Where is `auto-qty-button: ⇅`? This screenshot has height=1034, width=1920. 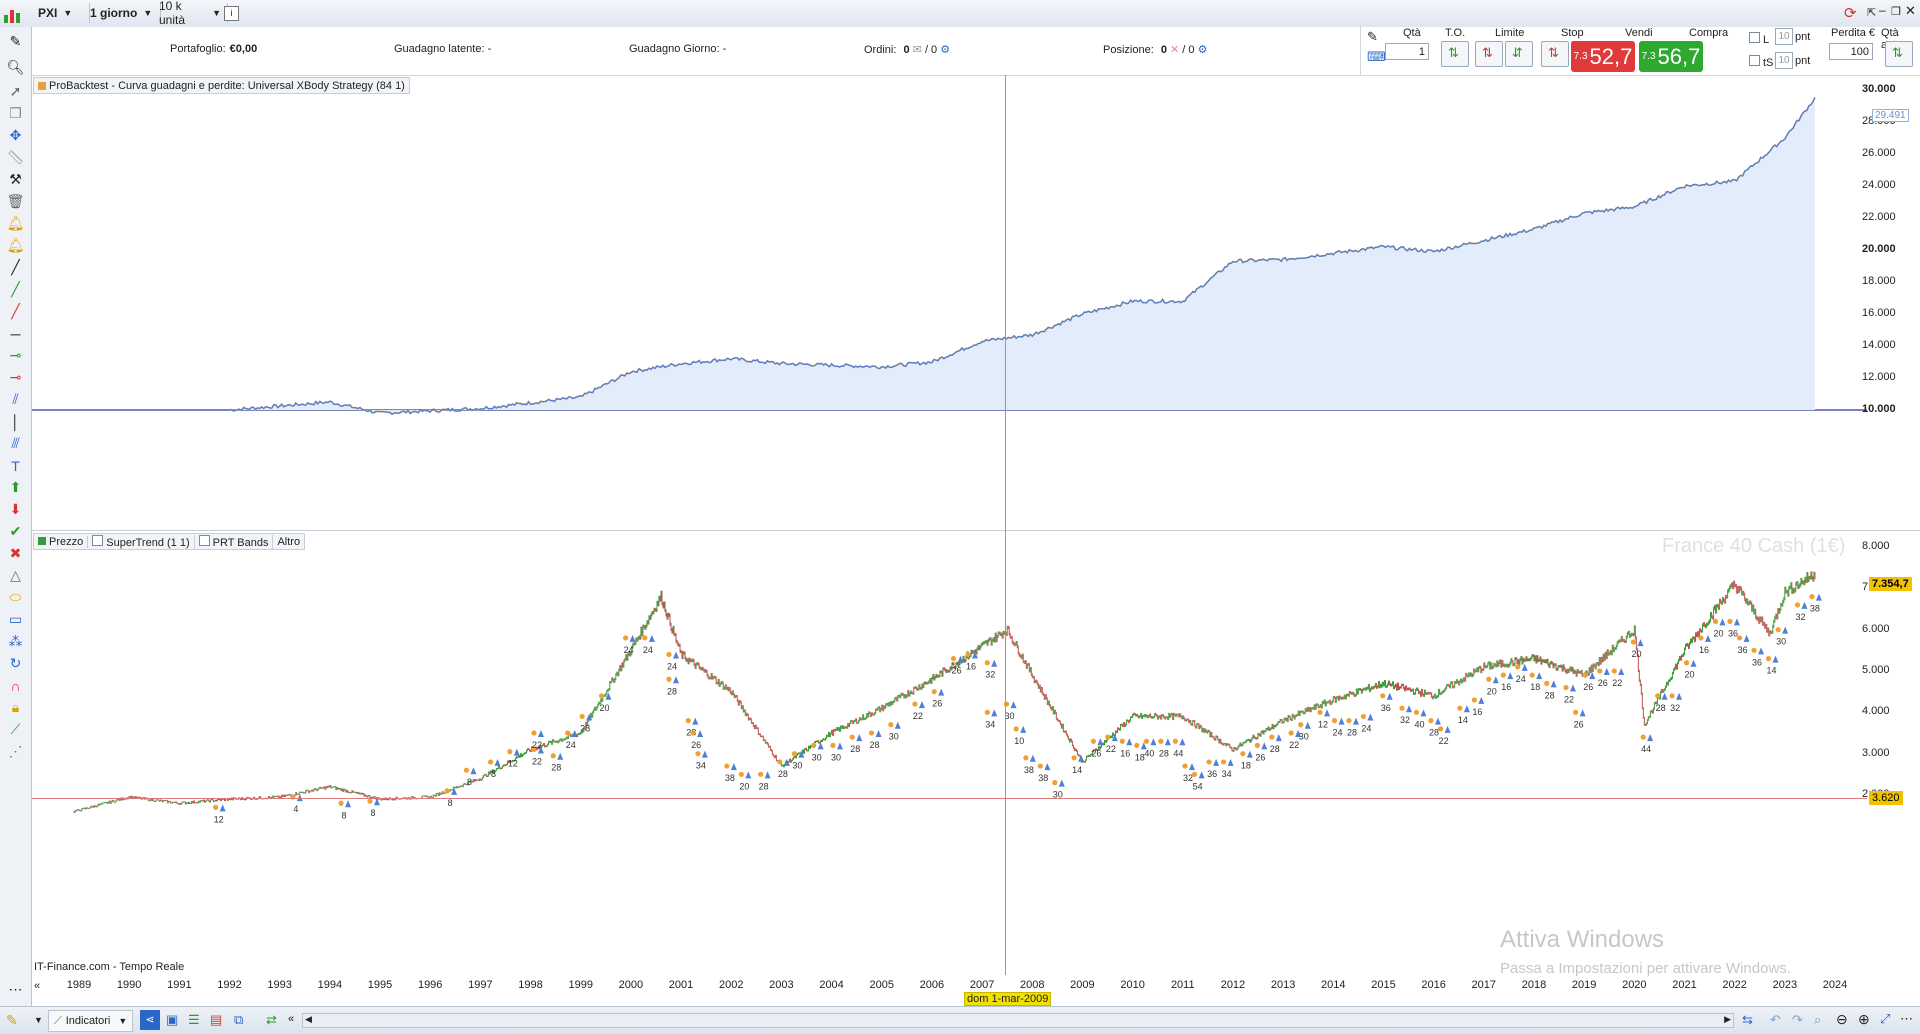
auto-qty-button: ⇅ is located at coordinates (1899, 54).